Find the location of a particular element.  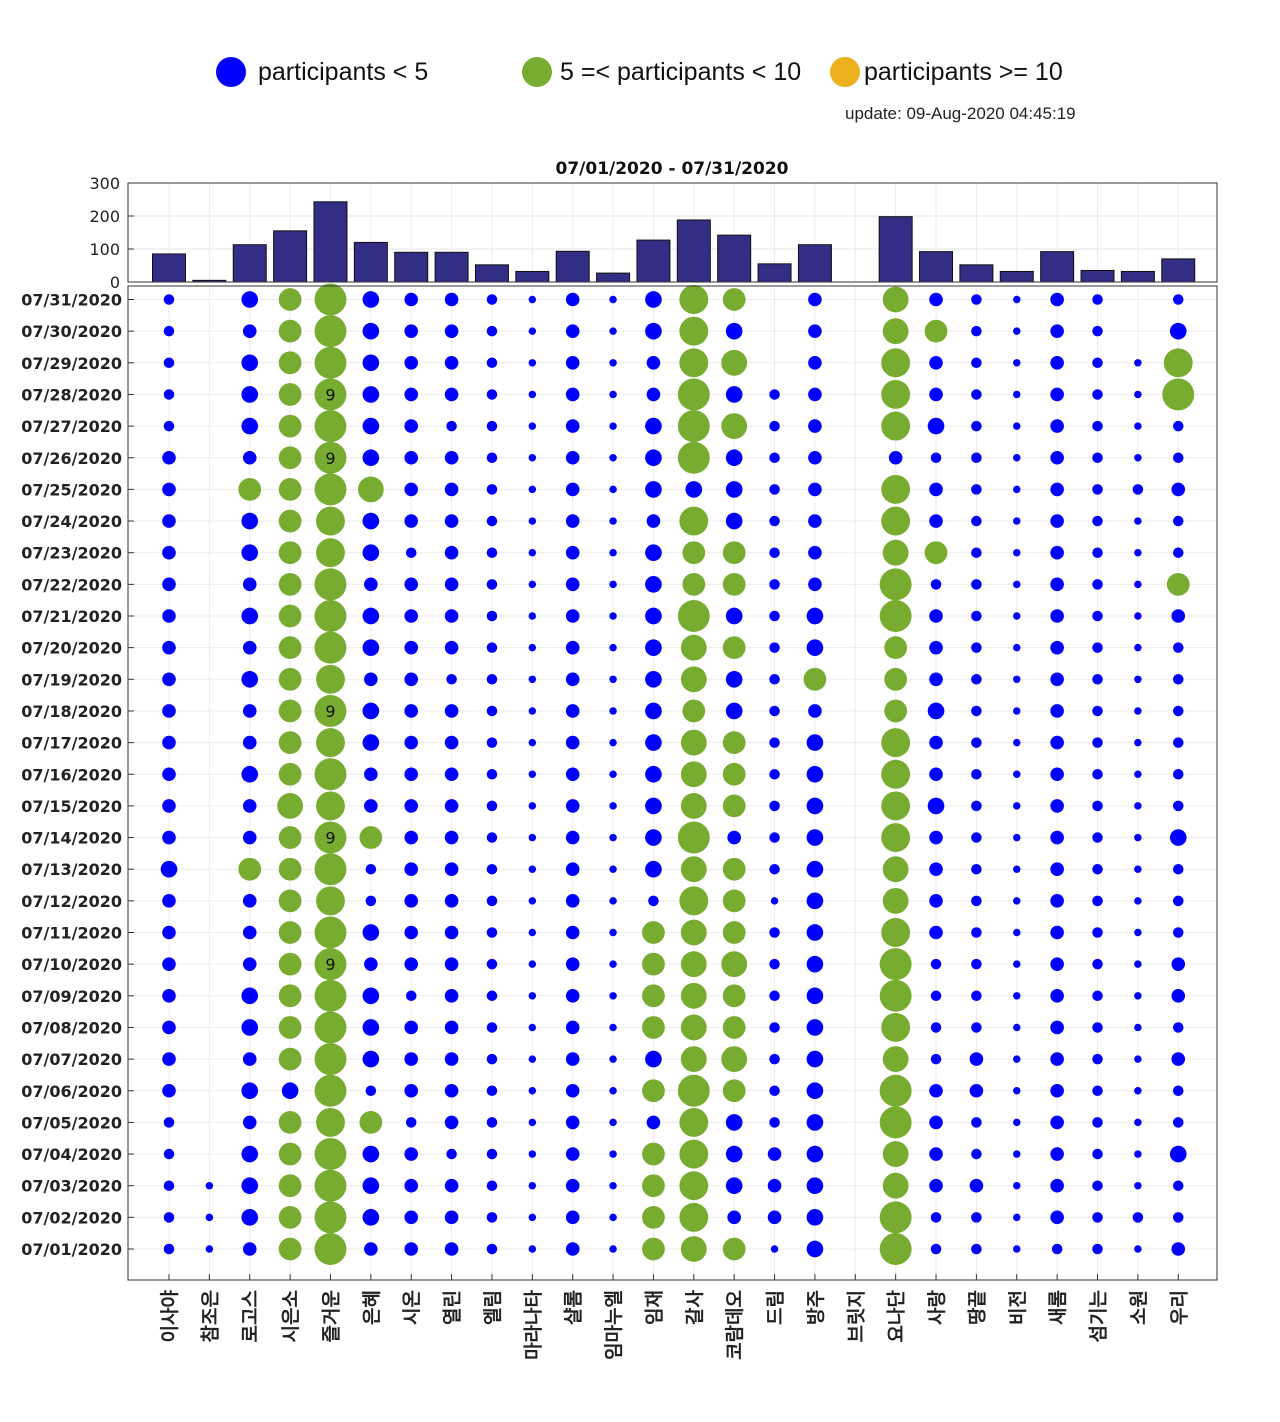

bubble-갈사-07/07/2020 is located at coordinates (693, 1059).